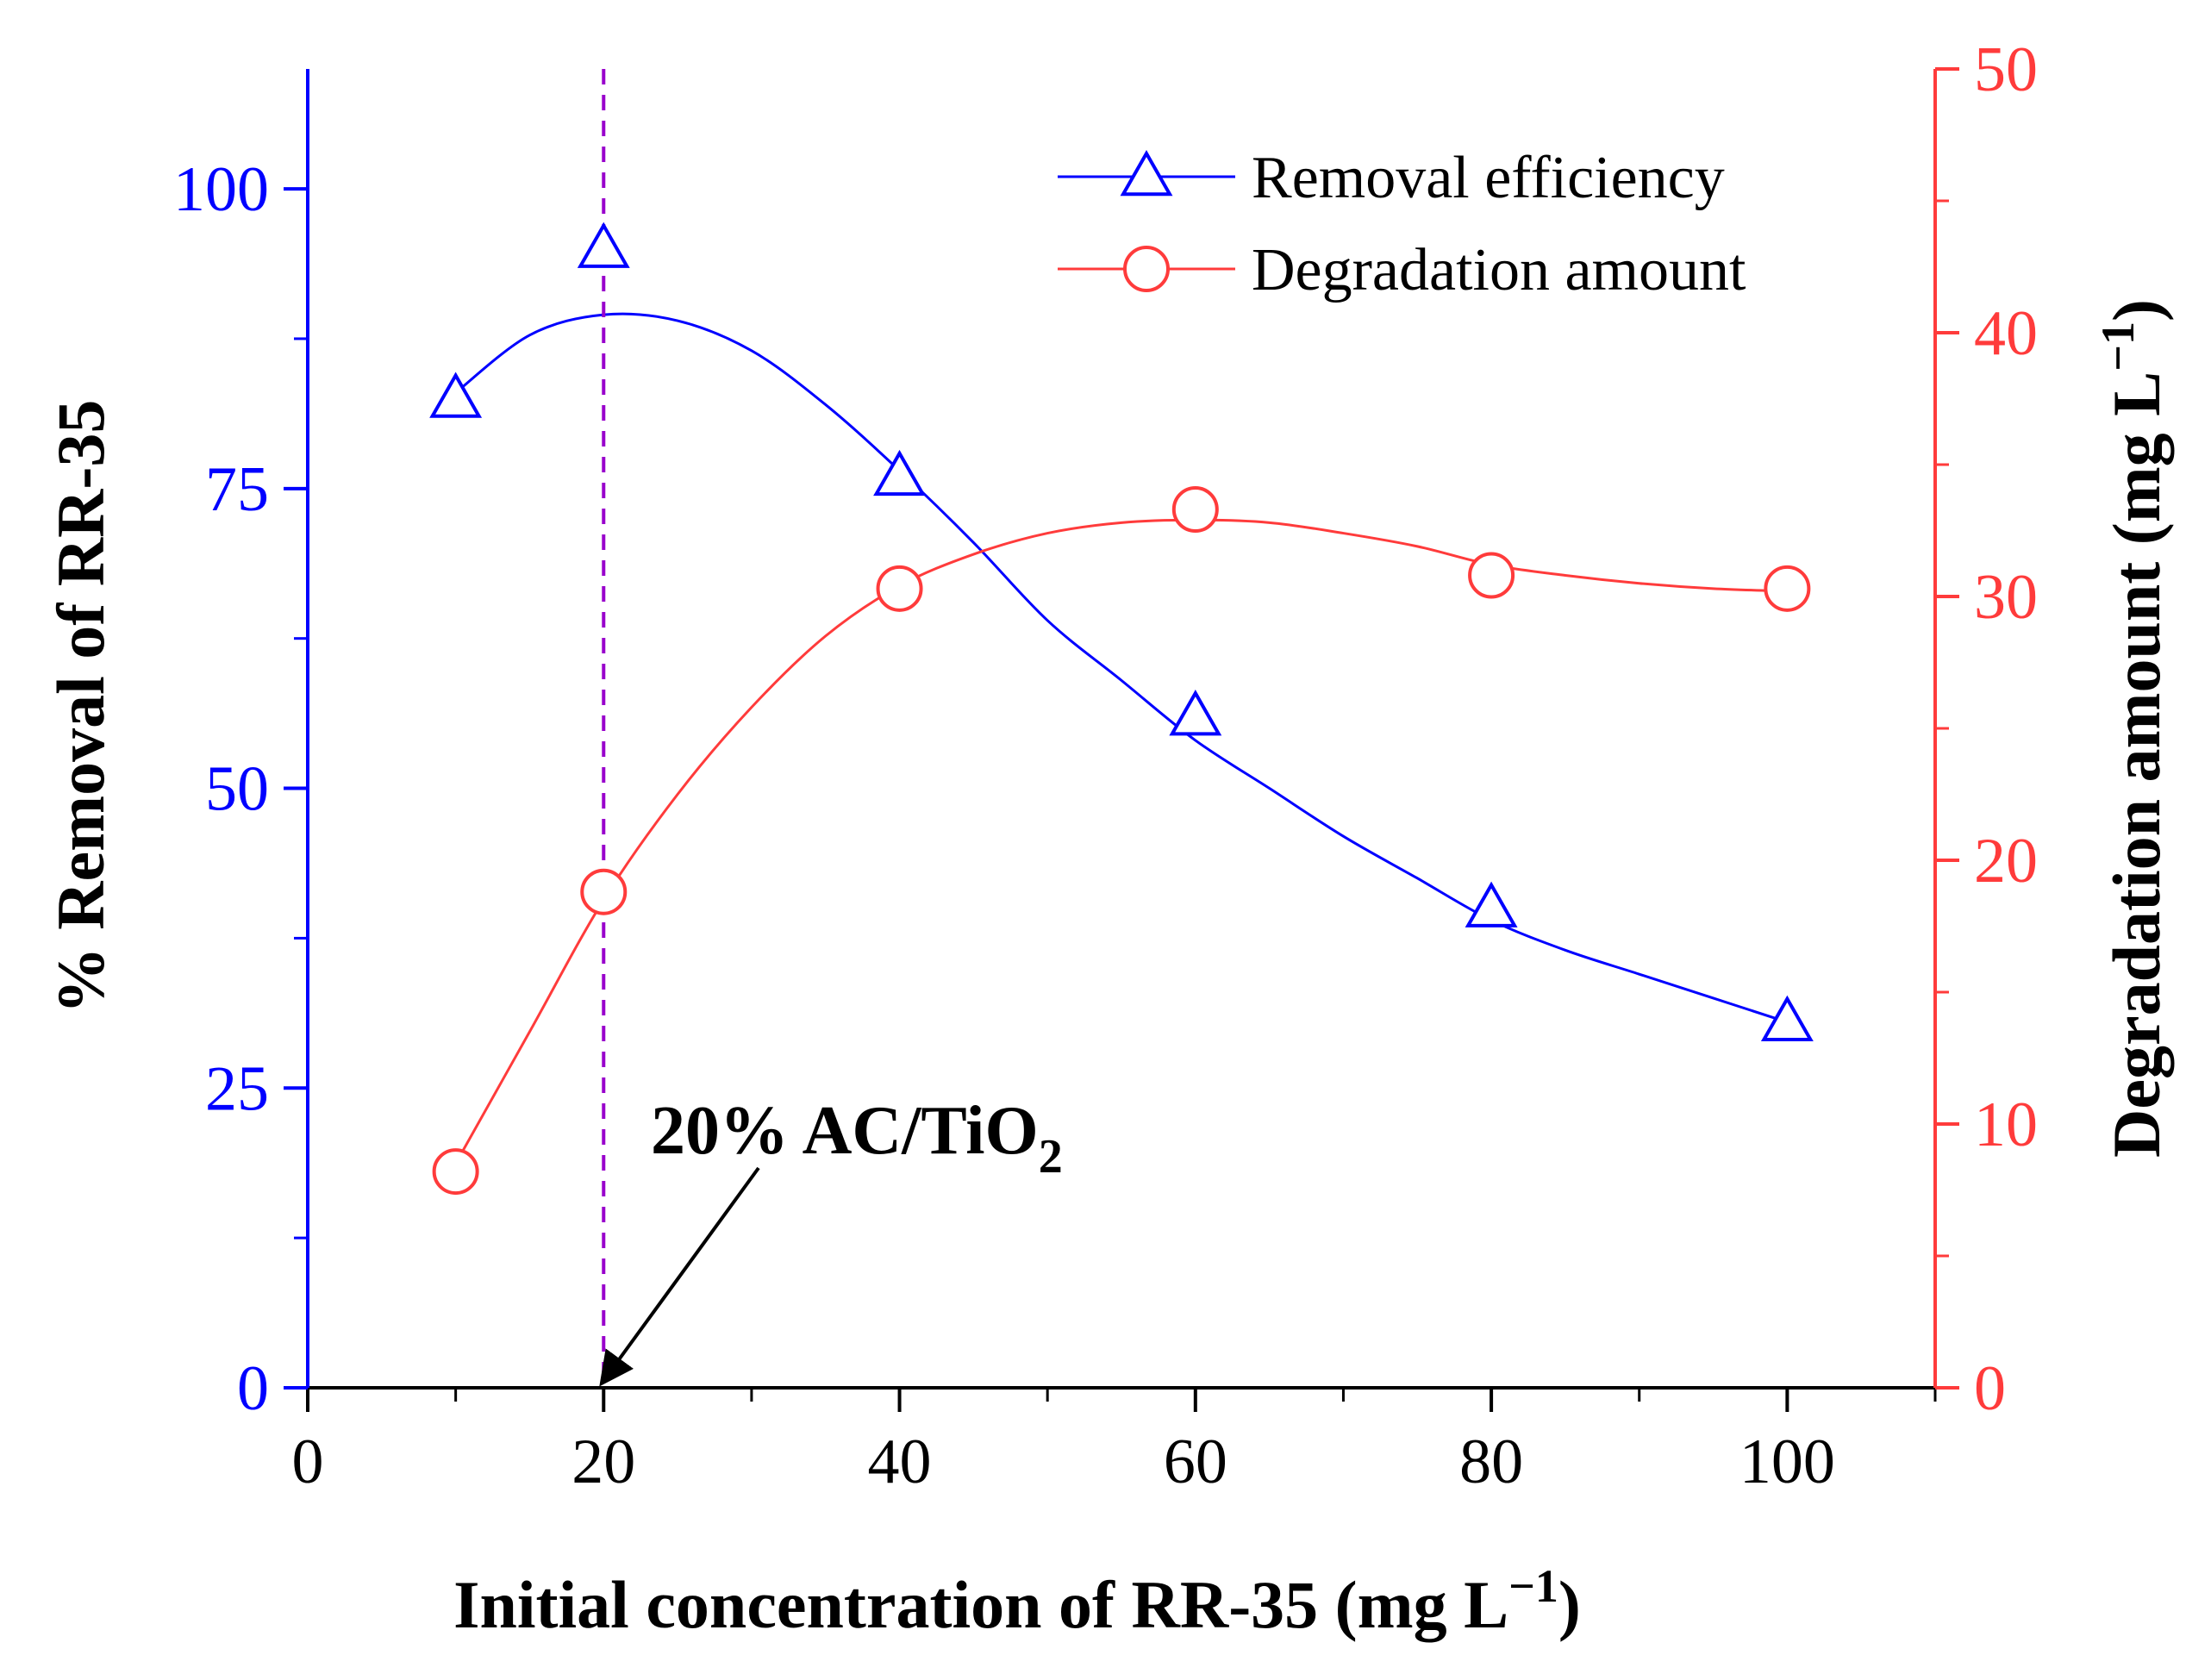  What do you see at coordinates (1787, 1462) in the screenshot?
I see `x-tick-label: 100` at bounding box center [1787, 1462].